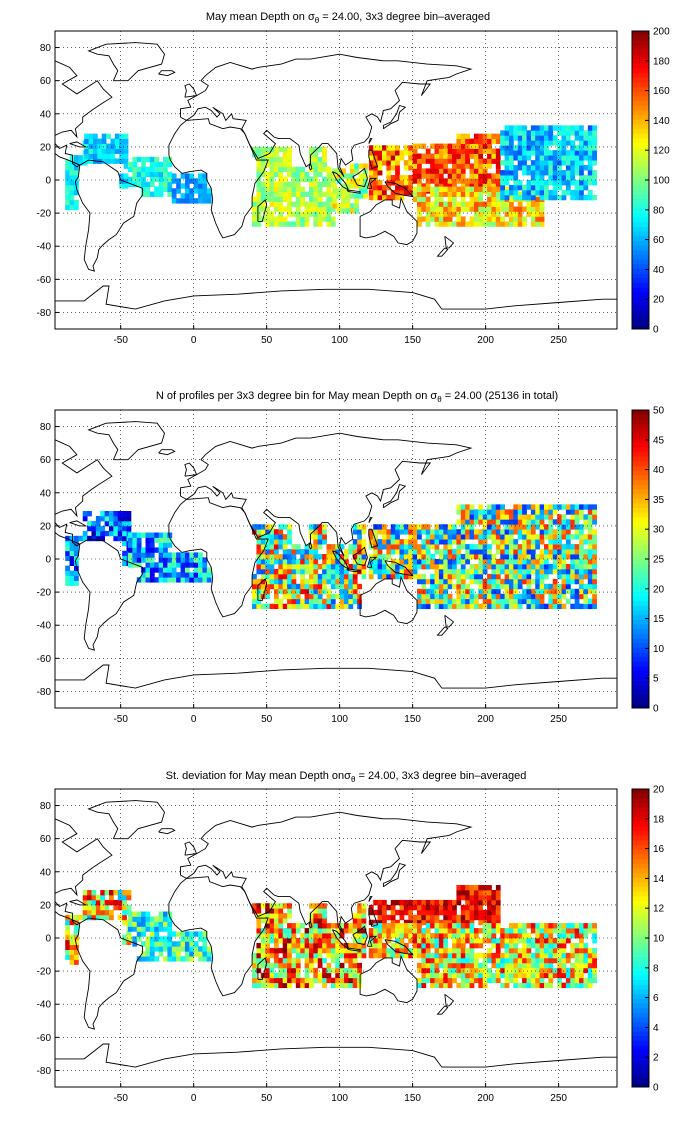  I want to click on panel-1-x-ticks: -50 0 50 100 150 200 250, so click(340, 335).